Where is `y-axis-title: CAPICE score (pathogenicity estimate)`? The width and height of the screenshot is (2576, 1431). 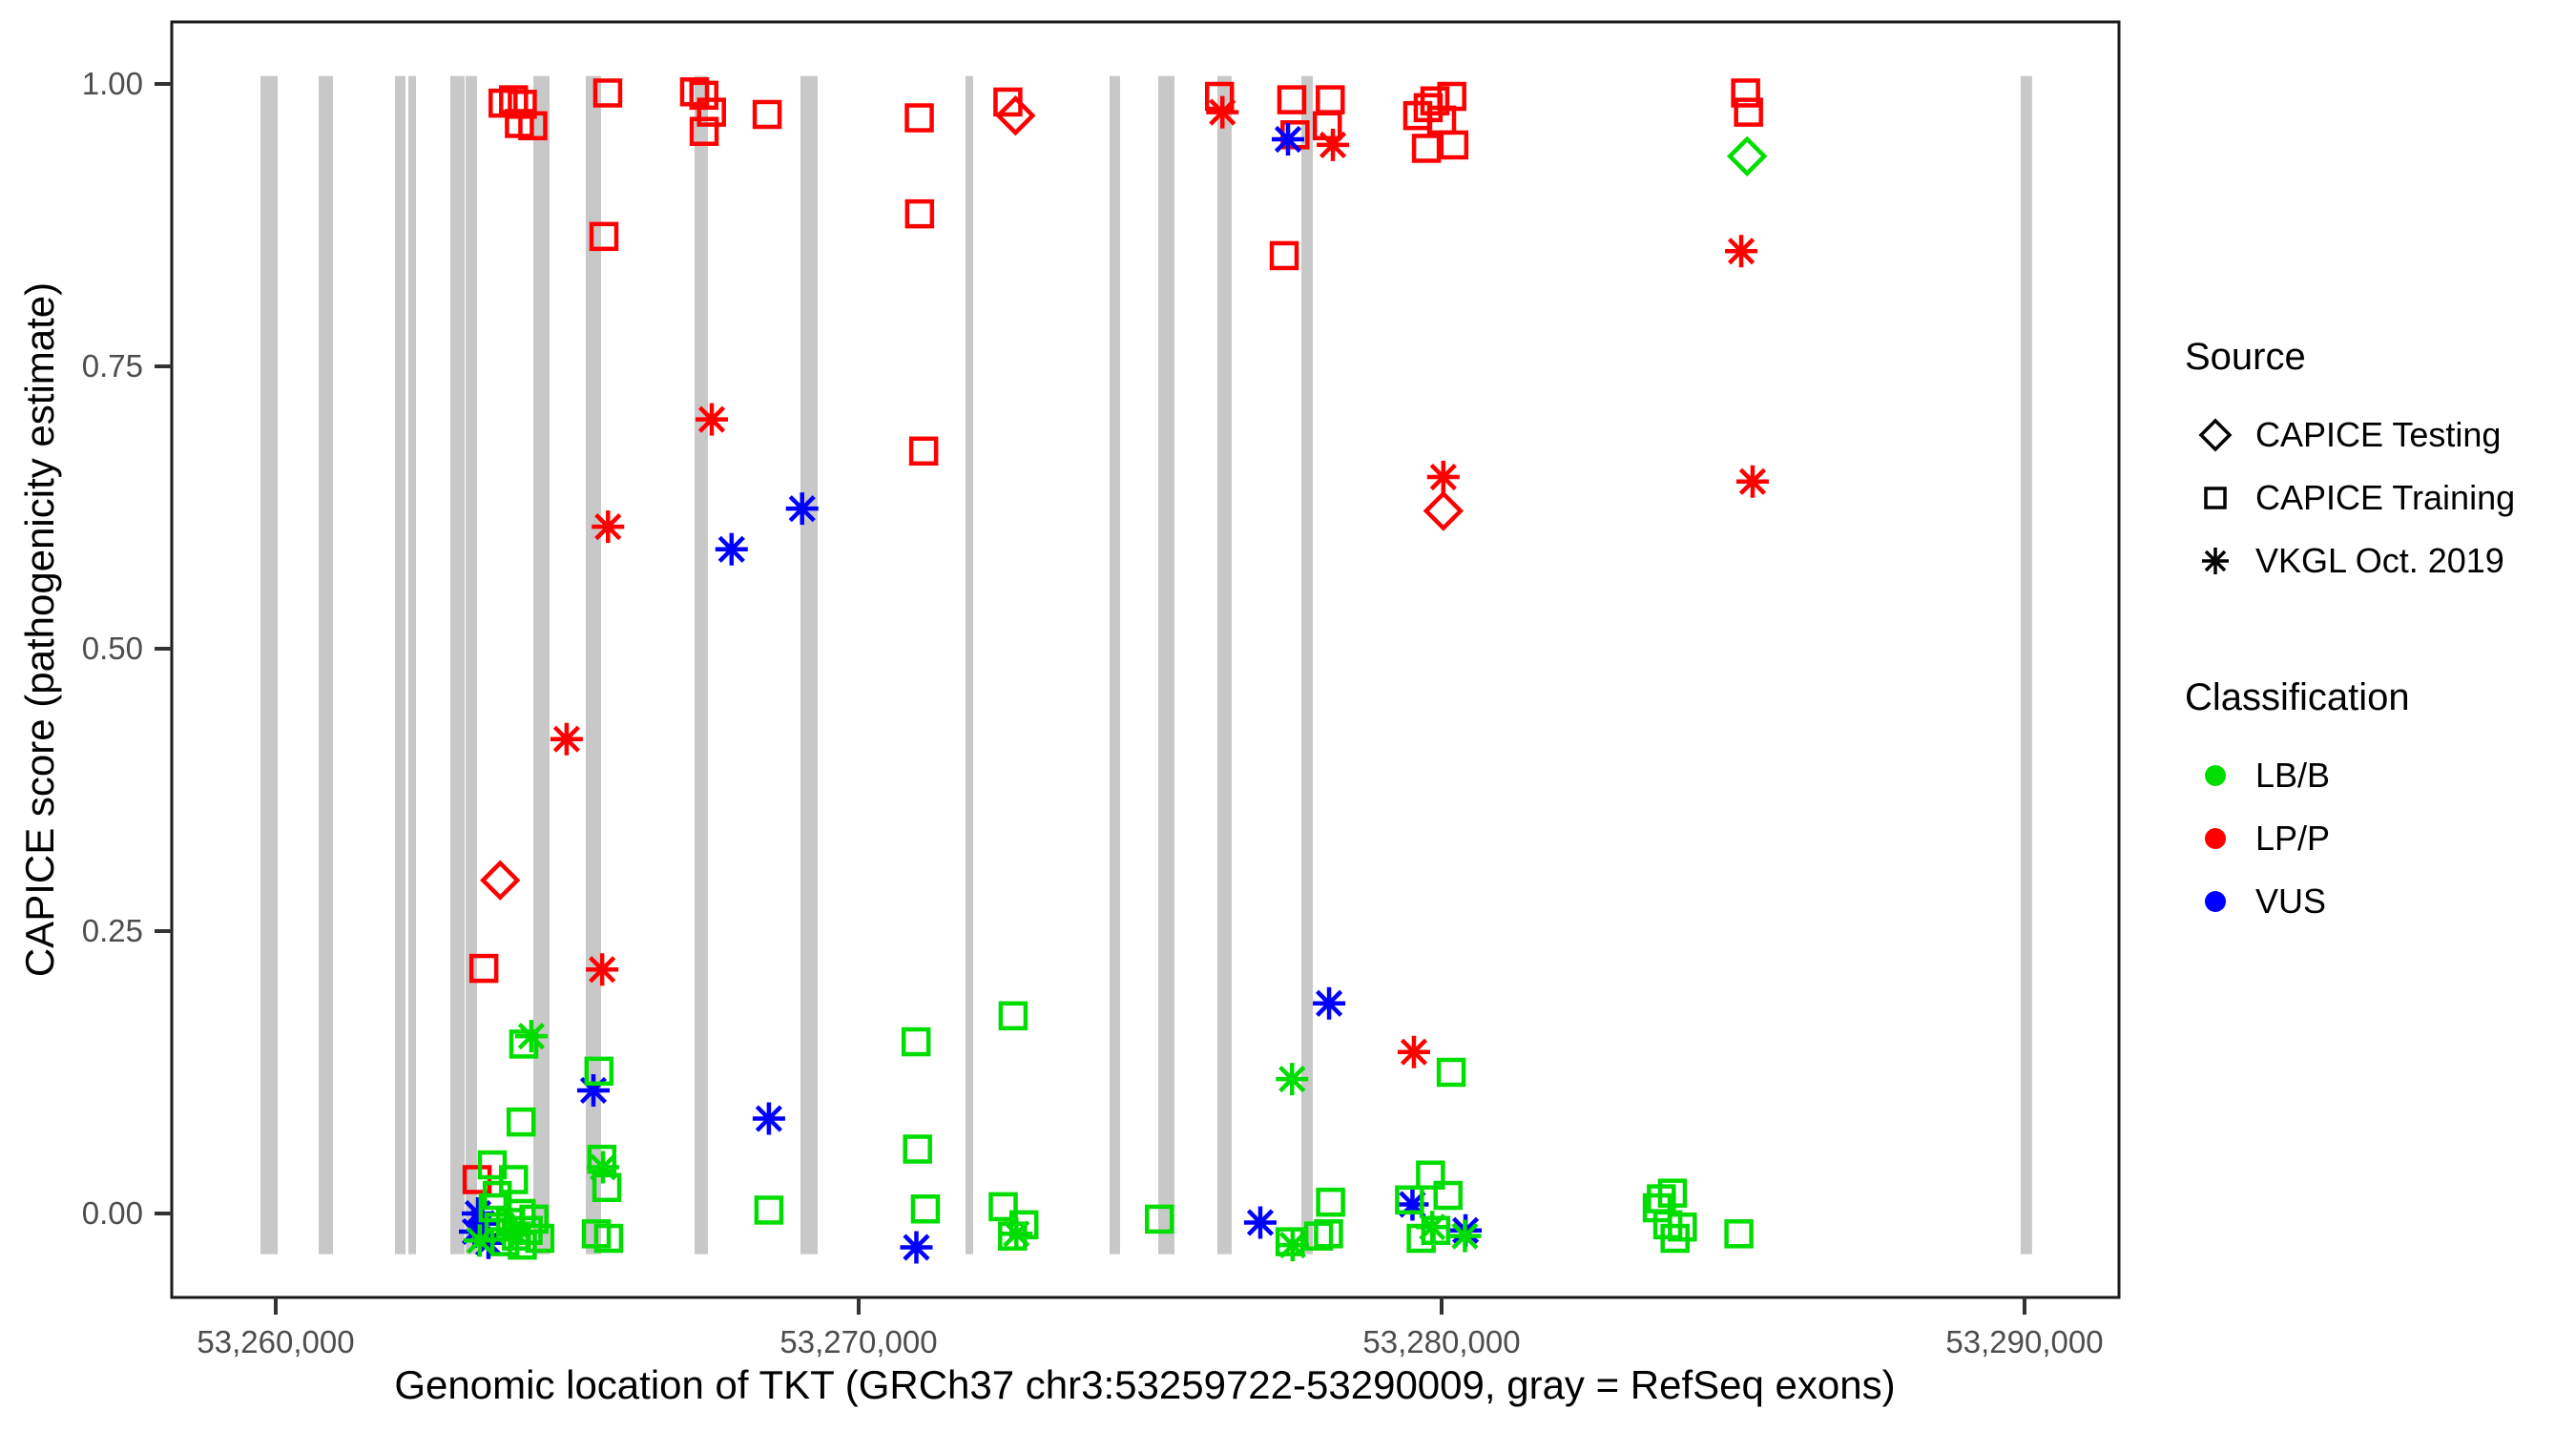
y-axis-title: CAPICE score (pathogenicity estimate) is located at coordinates (39, 629).